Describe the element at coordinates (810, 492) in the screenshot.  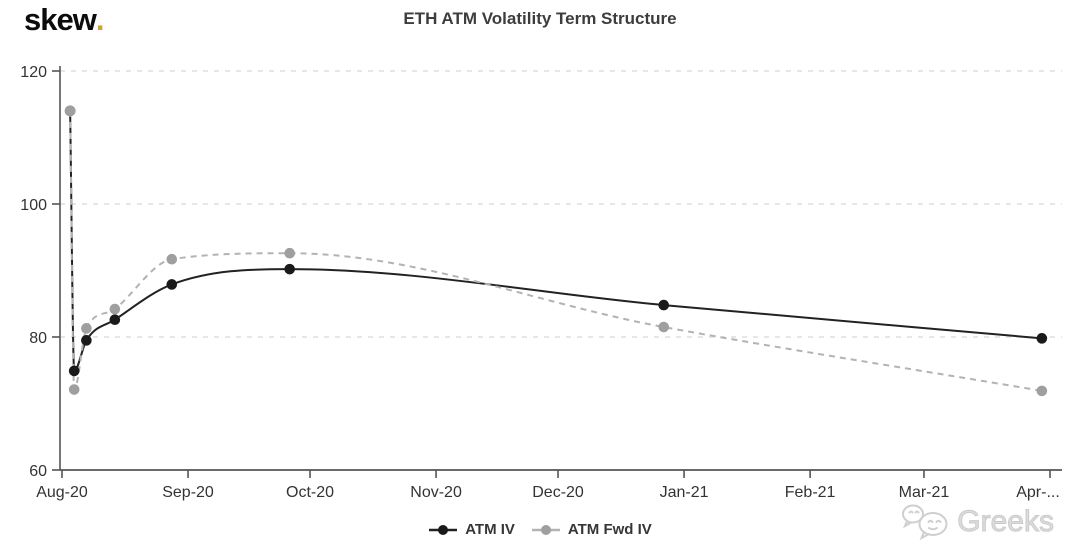
I see `x-tick-label: Feb-21` at that location.